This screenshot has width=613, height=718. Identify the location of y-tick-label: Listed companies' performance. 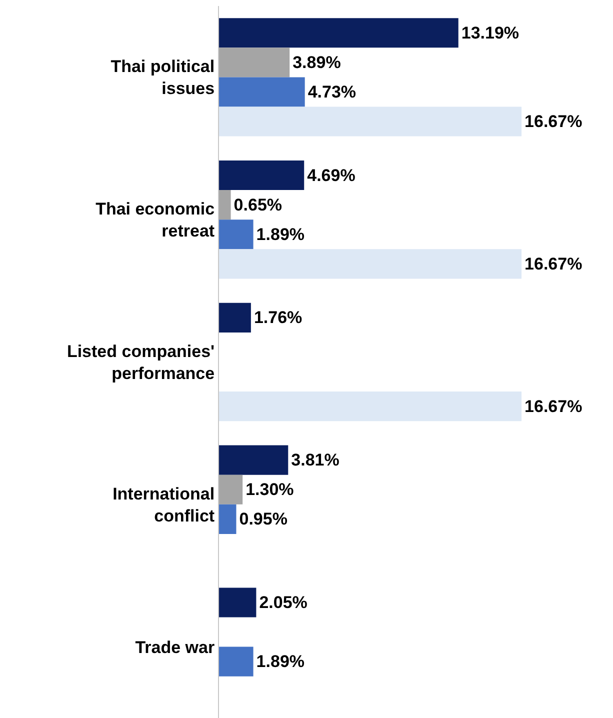
(140, 362).